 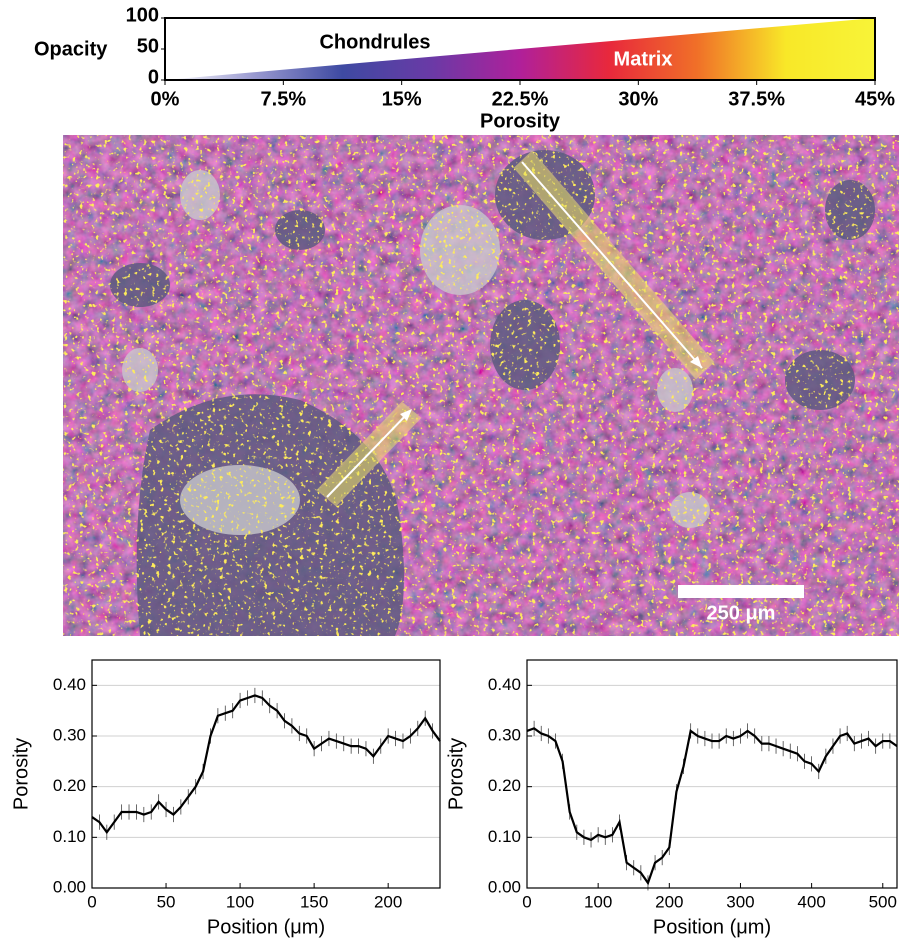 I want to click on x-tick-label: 15%, so click(x=402, y=99).